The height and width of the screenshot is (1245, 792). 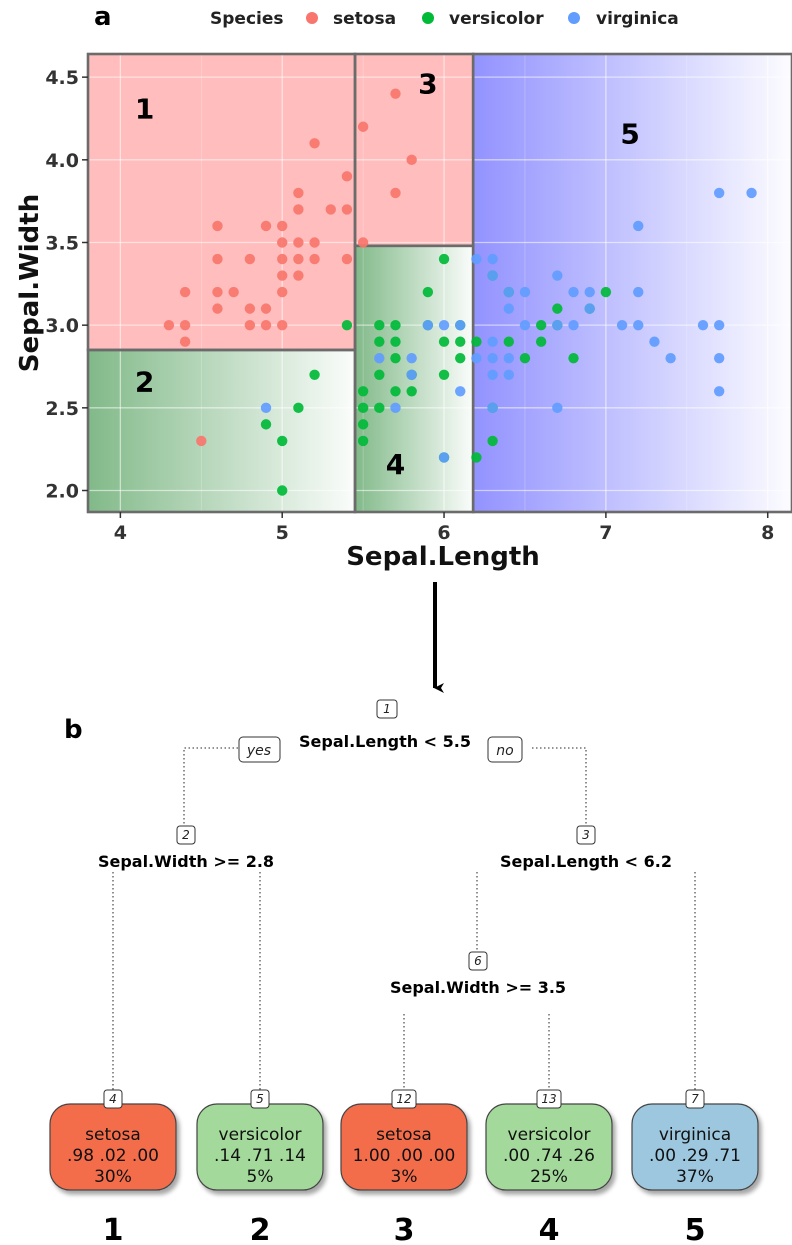 I want to click on leaf-13-id-tab-label: 13, so click(x=548, y=1099).